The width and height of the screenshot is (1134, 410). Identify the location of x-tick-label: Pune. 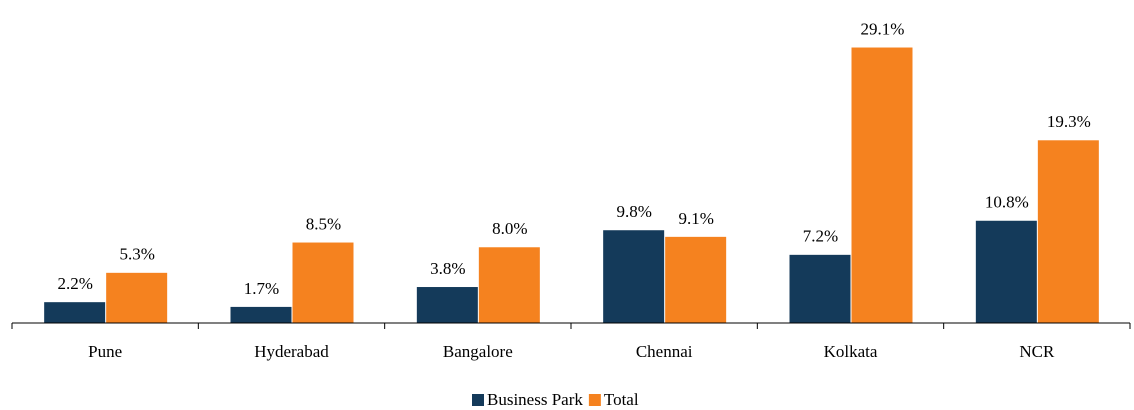
(105, 351).